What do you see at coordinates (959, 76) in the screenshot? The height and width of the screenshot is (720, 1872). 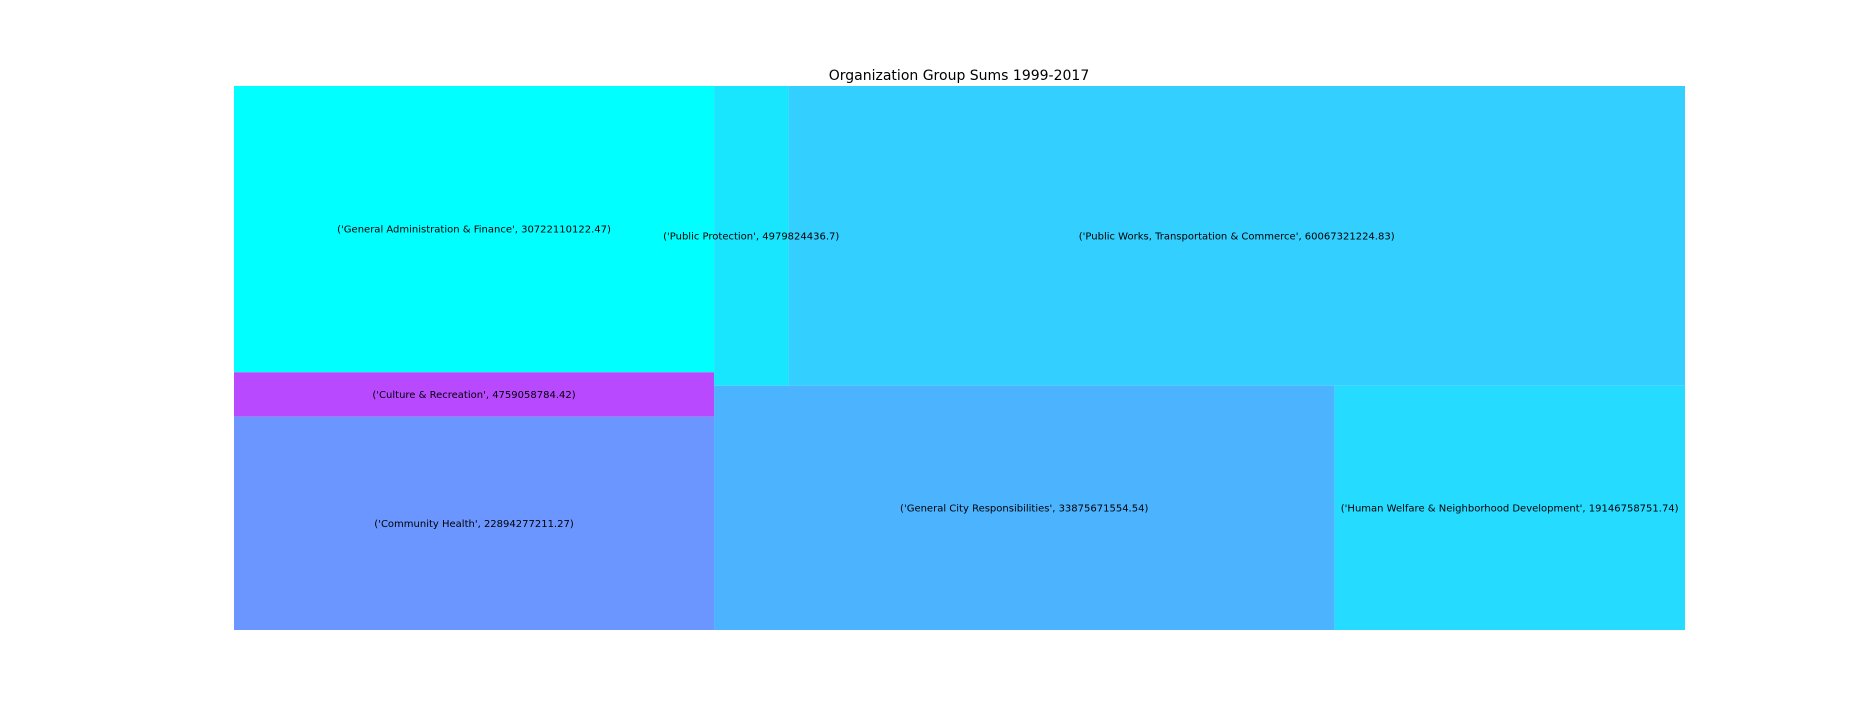 I see `chart-title: Organization Group Sums 1999-2017` at bounding box center [959, 76].